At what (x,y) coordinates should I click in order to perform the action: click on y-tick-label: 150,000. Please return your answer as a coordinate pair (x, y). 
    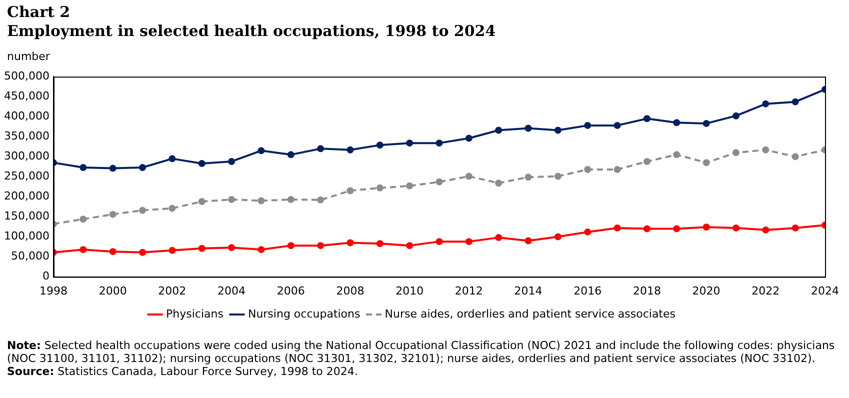
    Looking at the image, I should click on (27, 216).